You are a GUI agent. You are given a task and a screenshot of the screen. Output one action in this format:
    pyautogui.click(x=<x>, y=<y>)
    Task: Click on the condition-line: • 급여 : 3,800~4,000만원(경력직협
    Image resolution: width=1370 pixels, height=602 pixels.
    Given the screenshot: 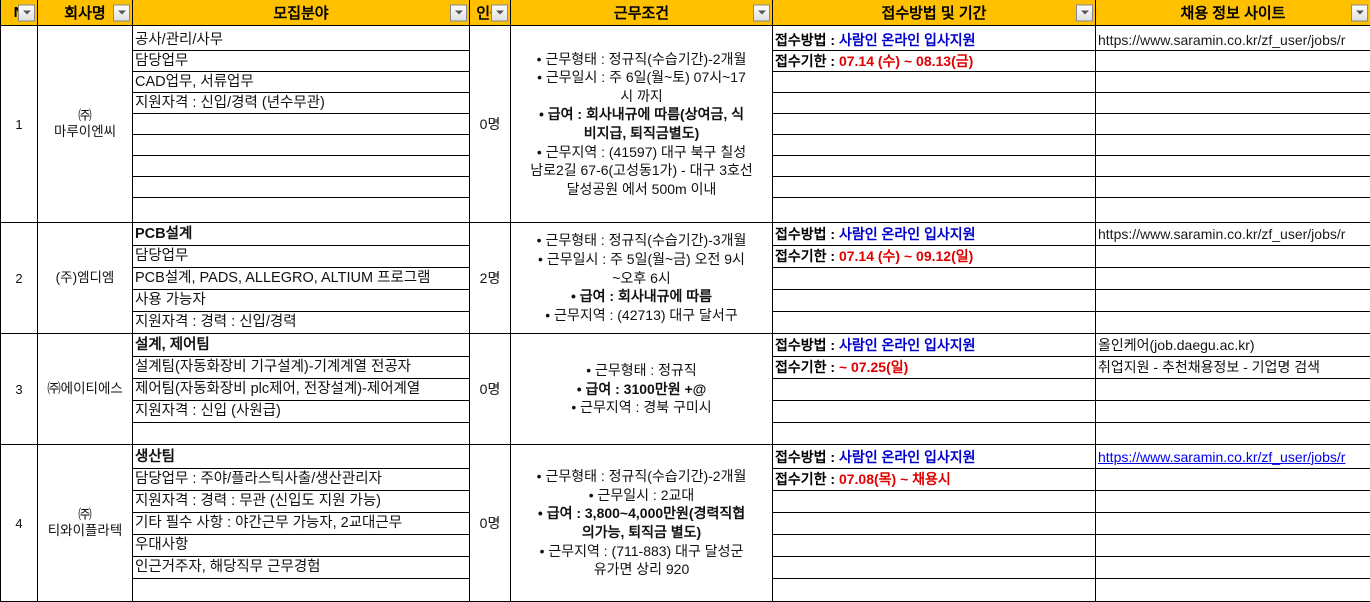 What is the action you would take?
    pyautogui.click(x=641, y=513)
    